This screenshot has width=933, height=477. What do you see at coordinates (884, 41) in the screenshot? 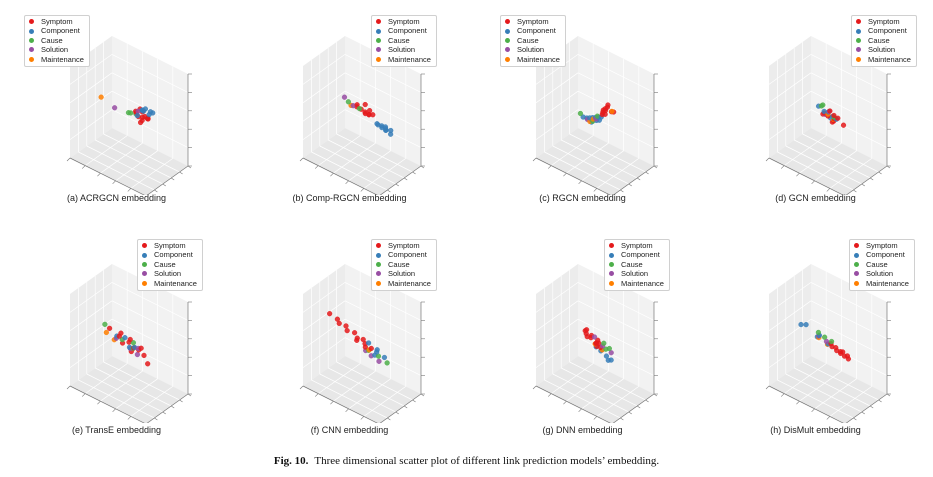
I see `legend: Symptom Component Cause Solution Maintenance` at bounding box center [884, 41].